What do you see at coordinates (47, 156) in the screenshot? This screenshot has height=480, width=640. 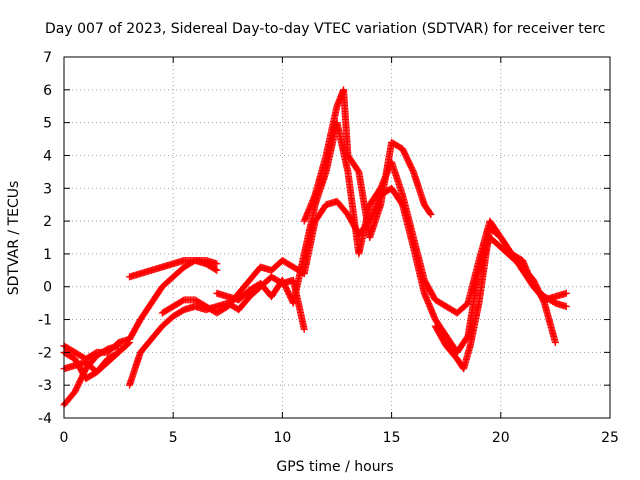 I see `y-tick-label: 4` at bounding box center [47, 156].